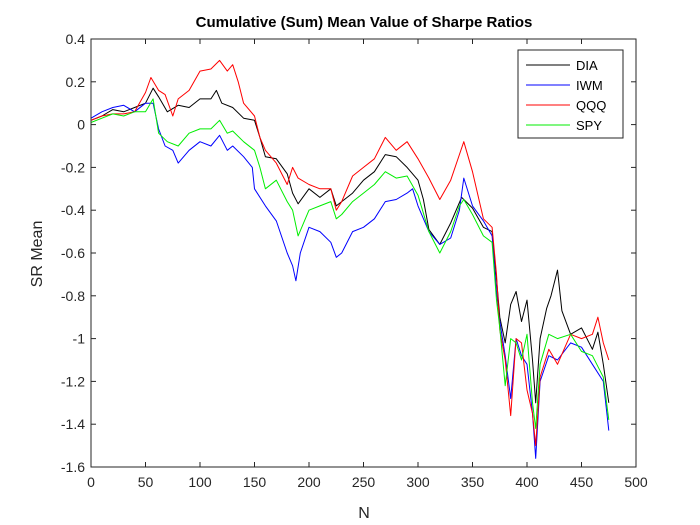  I want to click on y-tick-label: 0, so click(81, 125).